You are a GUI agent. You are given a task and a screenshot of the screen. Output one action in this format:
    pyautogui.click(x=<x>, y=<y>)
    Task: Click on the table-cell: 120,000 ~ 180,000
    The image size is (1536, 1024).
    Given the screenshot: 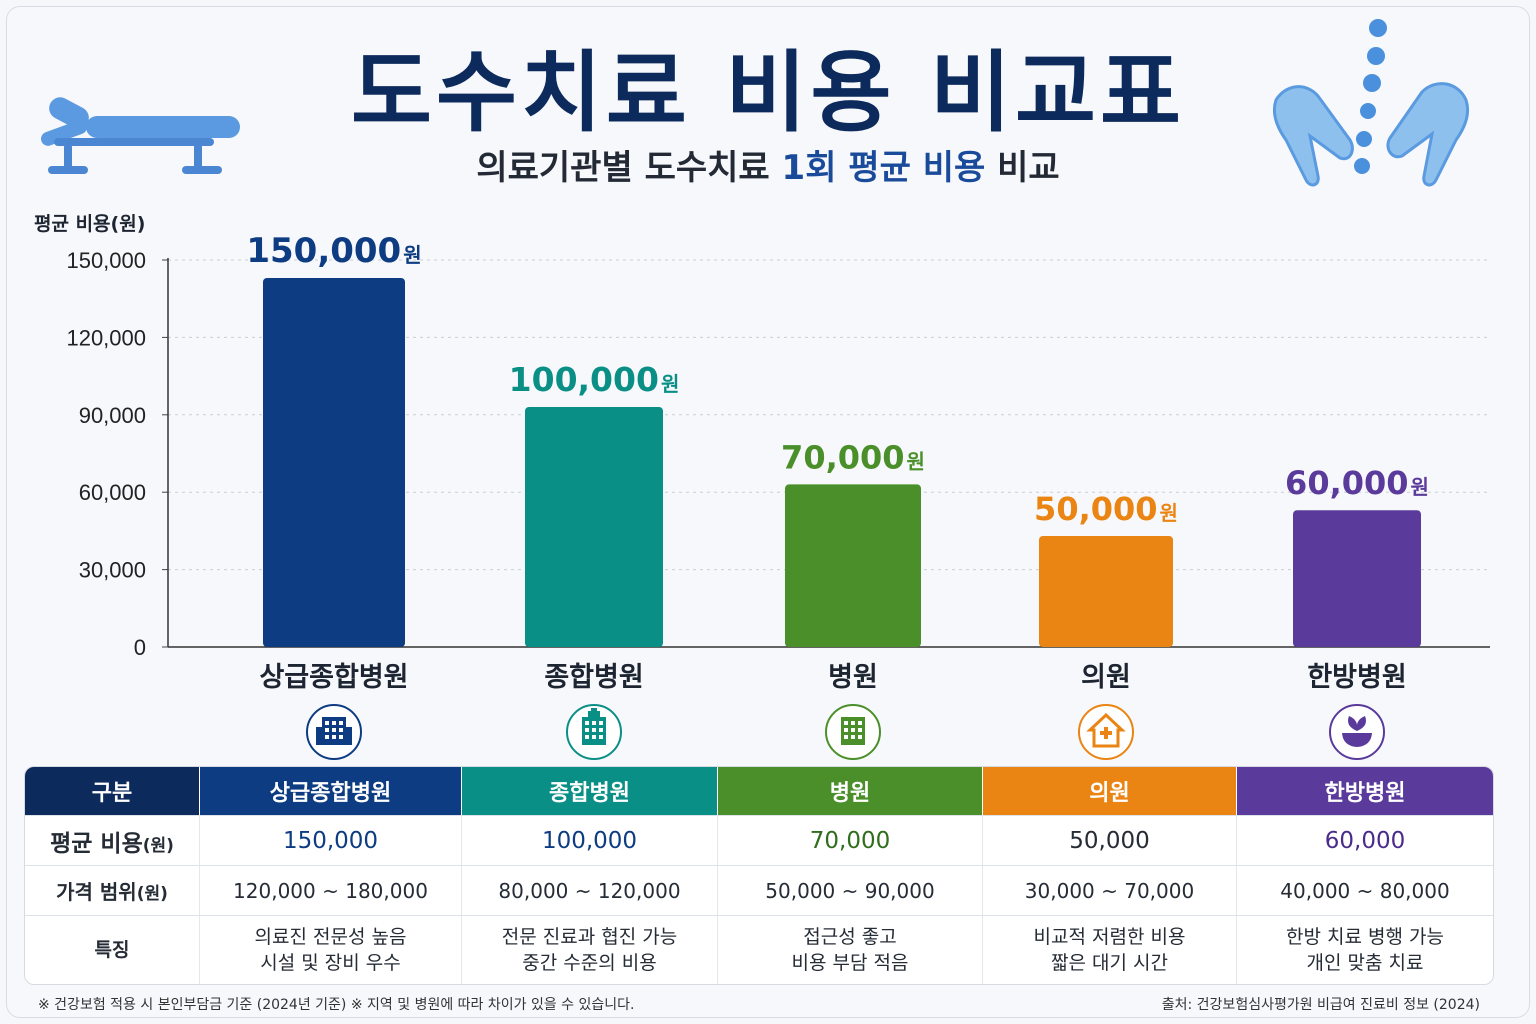 What is the action you would take?
    pyautogui.click(x=331, y=890)
    